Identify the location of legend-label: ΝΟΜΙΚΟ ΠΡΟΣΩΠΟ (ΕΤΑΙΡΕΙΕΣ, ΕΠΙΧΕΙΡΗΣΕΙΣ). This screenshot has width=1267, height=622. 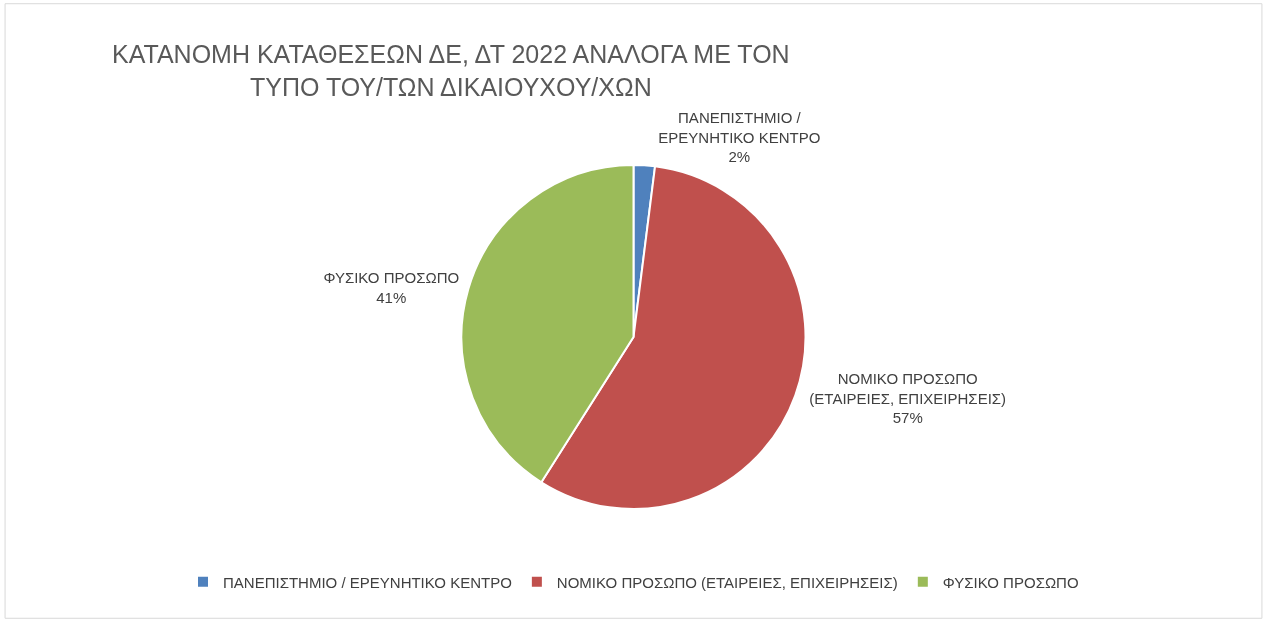
(727, 582).